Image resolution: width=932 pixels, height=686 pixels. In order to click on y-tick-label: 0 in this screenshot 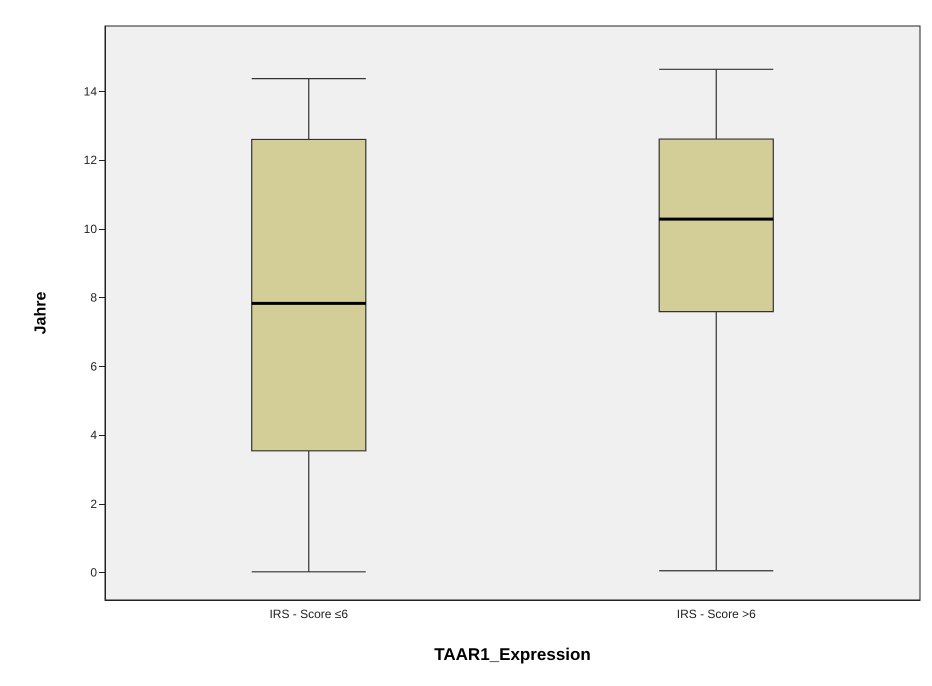, I will do `click(94, 573)`.